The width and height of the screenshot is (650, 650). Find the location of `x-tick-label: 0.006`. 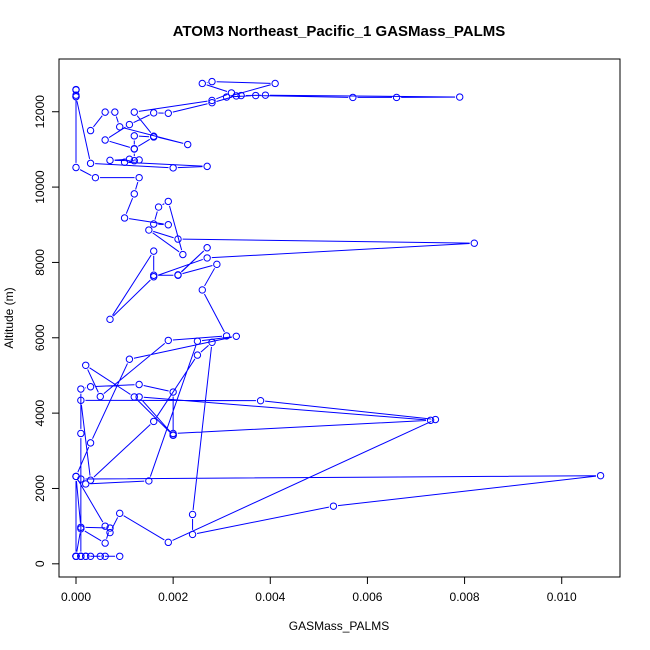

x-tick-label: 0.006 is located at coordinates (367, 597).